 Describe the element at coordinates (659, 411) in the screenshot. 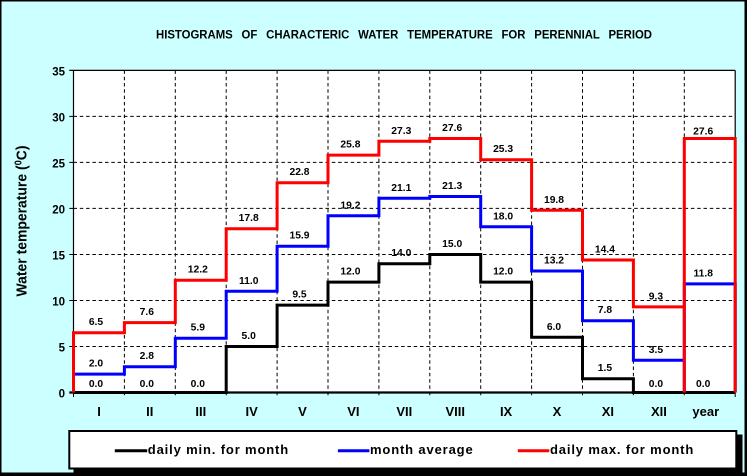

I see `svg-text: XII` at that location.